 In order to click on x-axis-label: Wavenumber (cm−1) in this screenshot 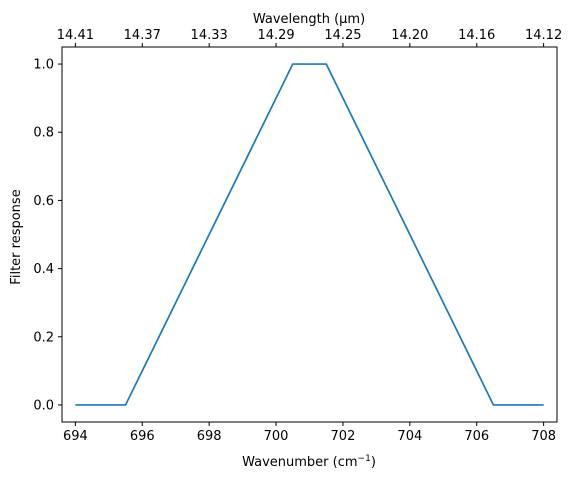, I will do `click(309, 462)`.